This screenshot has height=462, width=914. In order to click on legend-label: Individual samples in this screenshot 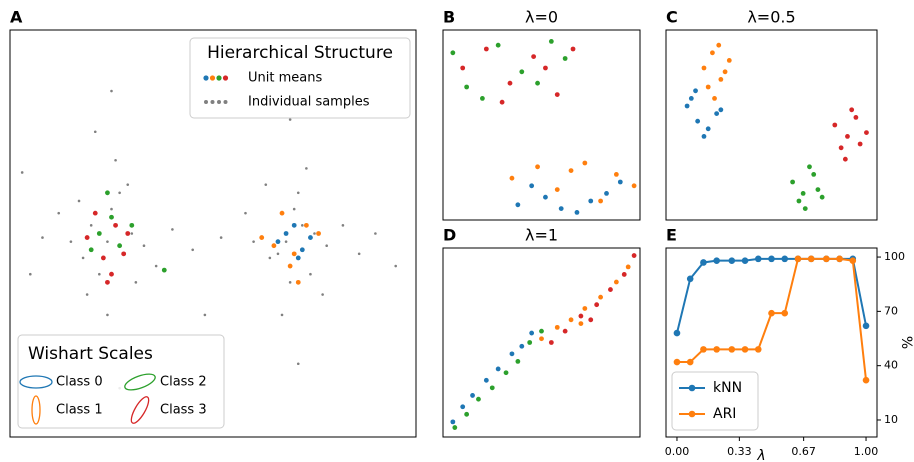, I will do `click(309, 102)`.